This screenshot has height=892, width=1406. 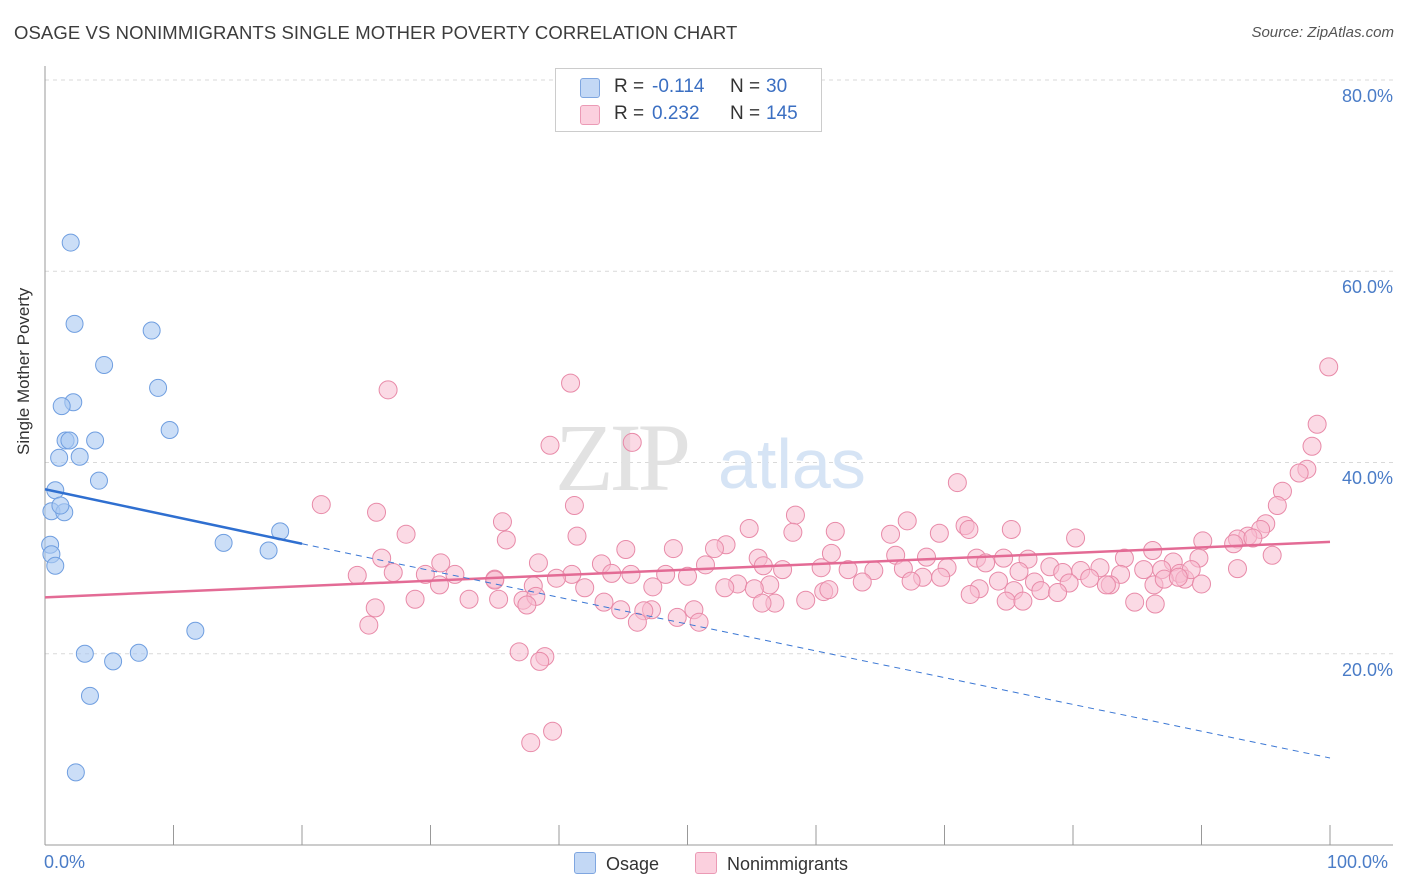 What do you see at coordinates (165, 507) in the screenshot?
I see `series-osage` at bounding box center [165, 507].